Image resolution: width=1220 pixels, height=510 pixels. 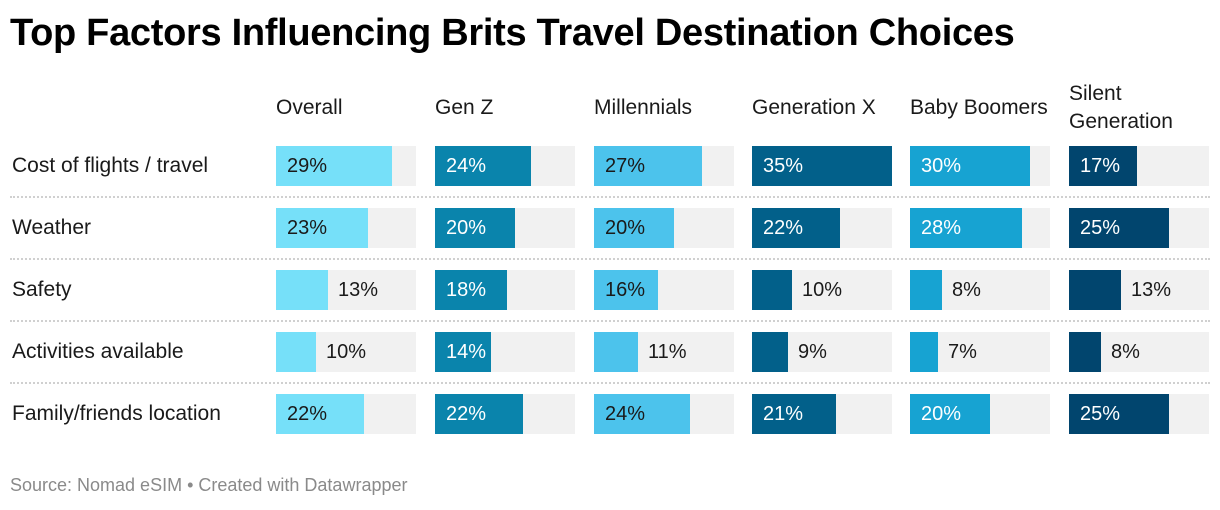 I want to click on bar-gen-z-cost-of-flights-travel, so click(x=483, y=166).